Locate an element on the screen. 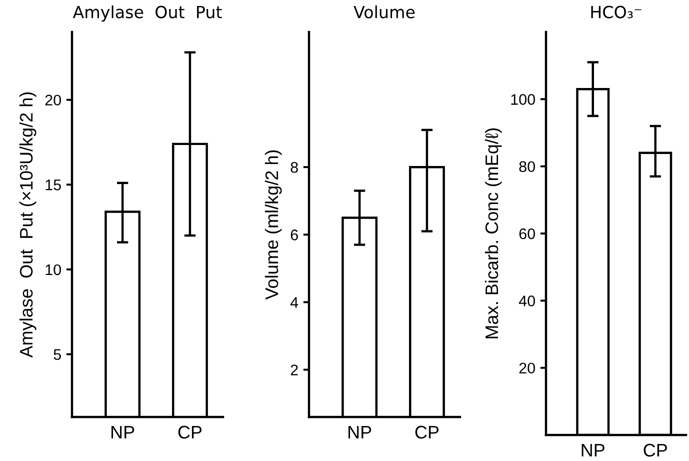  y-axis-title: Amylase Out Put (×10³U/kg/2 h) is located at coordinates (27, 225).